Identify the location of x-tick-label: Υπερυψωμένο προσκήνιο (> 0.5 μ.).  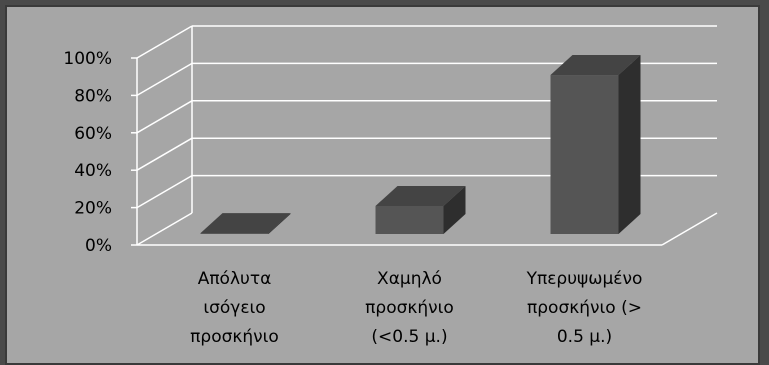
(584, 308).